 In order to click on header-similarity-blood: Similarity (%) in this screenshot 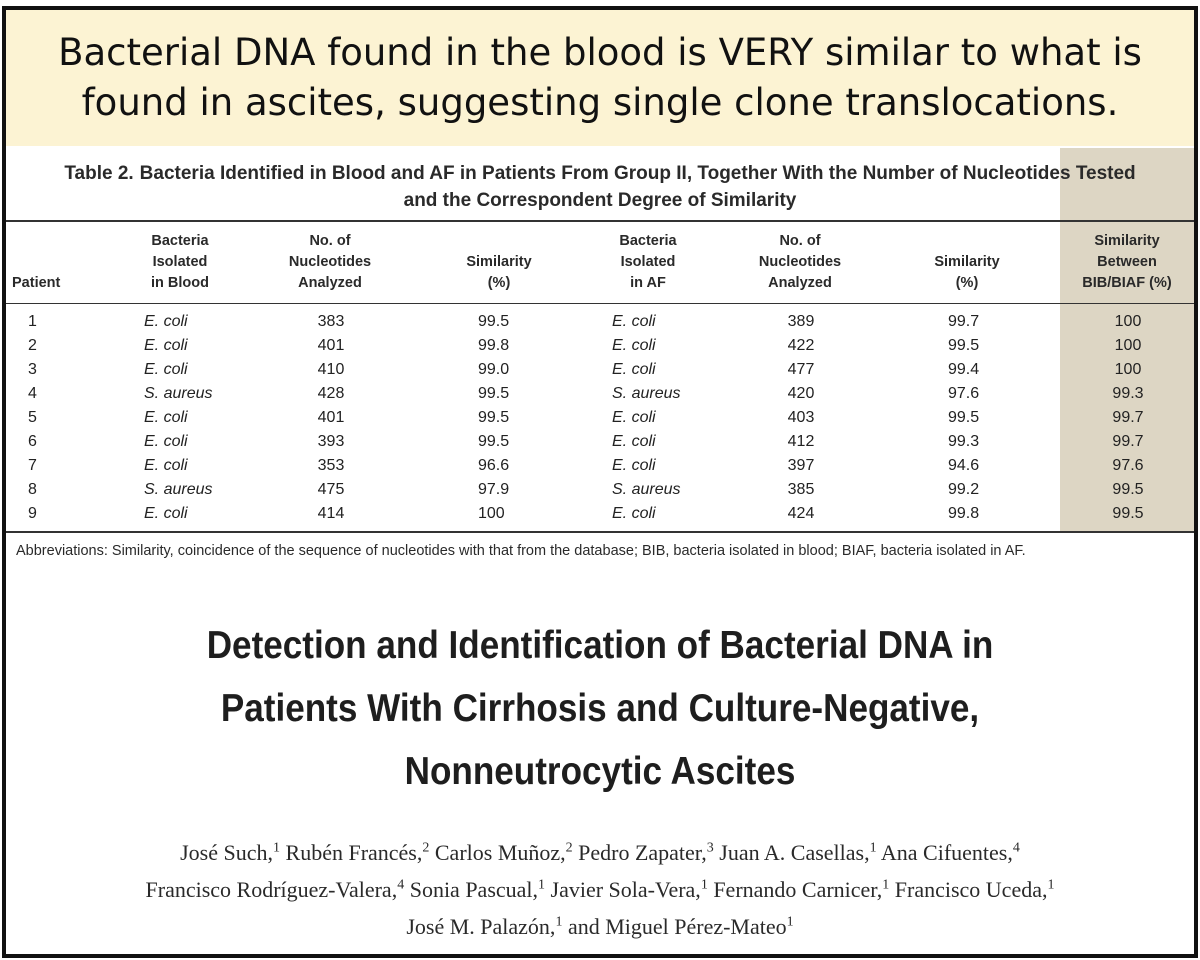, I will do `click(499, 272)`.